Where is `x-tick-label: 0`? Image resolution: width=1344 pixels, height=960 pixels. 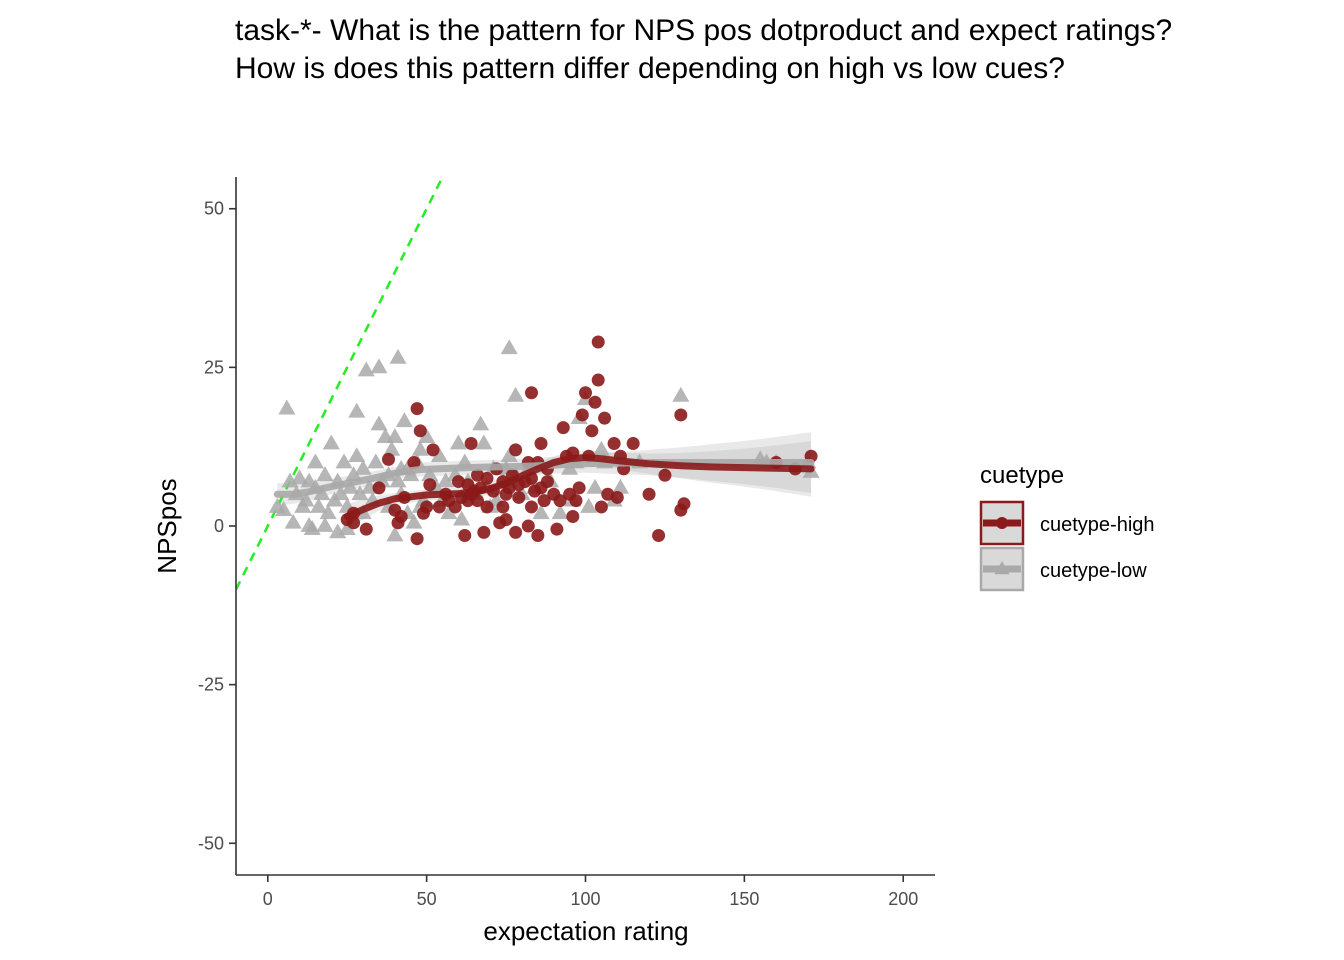 x-tick-label: 0 is located at coordinates (268, 899).